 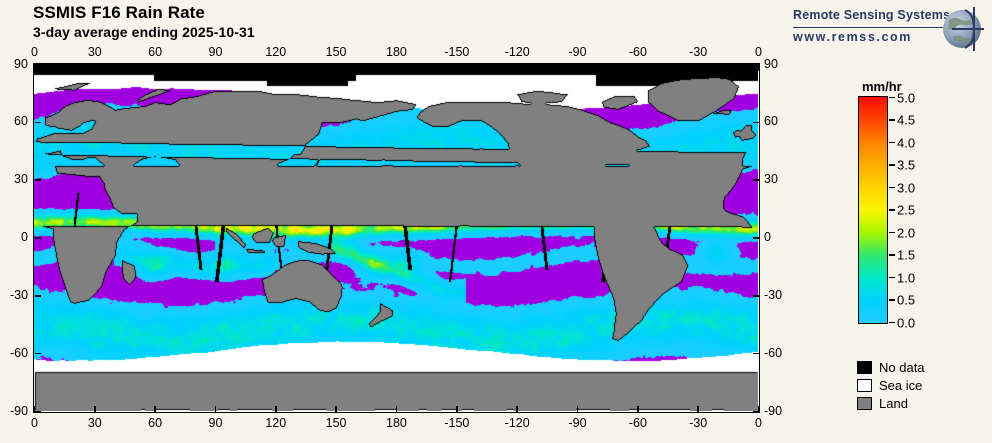 What do you see at coordinates (577, 423) in the screenshot?
I see `x-axis-label-bottom-9: -90` at bounding box center [577, 423].